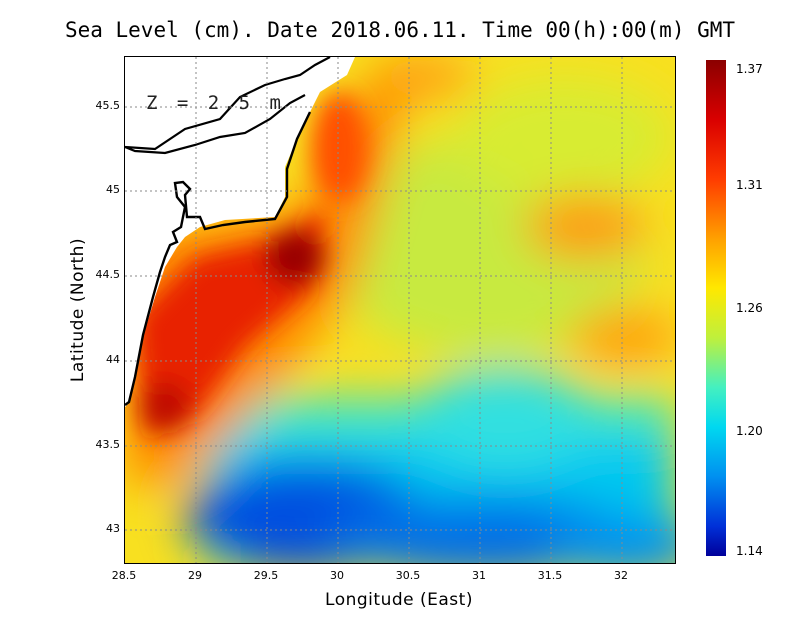  Describe the element at coordinates (195, 575) in the screenshot. I see `x-tick-label: 29` at that location.